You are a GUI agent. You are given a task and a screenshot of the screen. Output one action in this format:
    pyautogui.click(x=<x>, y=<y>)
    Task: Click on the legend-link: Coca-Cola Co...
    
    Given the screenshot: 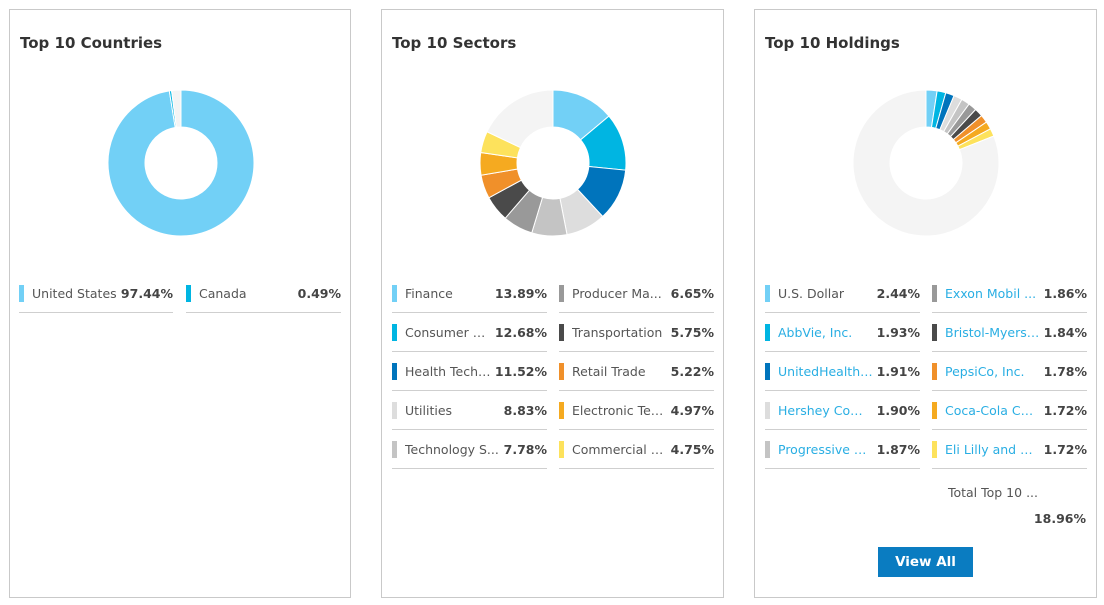 What is the action you would take?
    pyautogui.click(x=992, y=410)
    